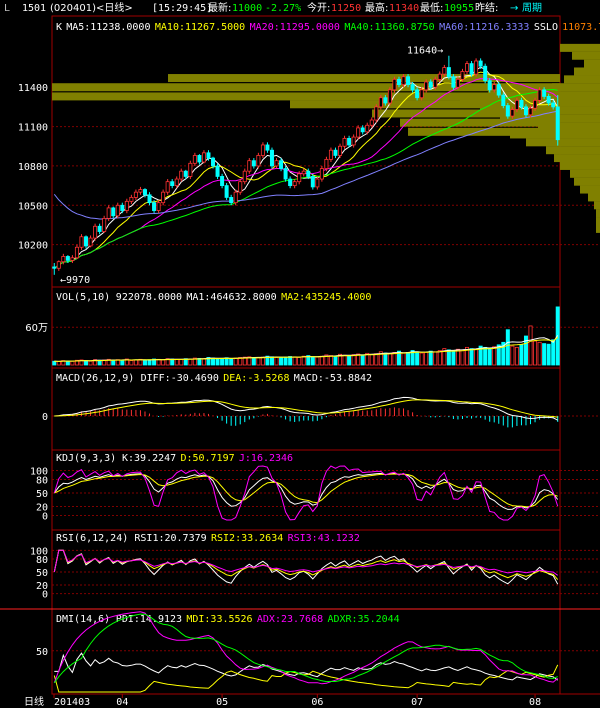 Image resolution: width=600 pixels, height=708 pixels. Describe the element at coordinates (33, 128) in the screenshot. I see `price-tick-label: 11100` at that location.